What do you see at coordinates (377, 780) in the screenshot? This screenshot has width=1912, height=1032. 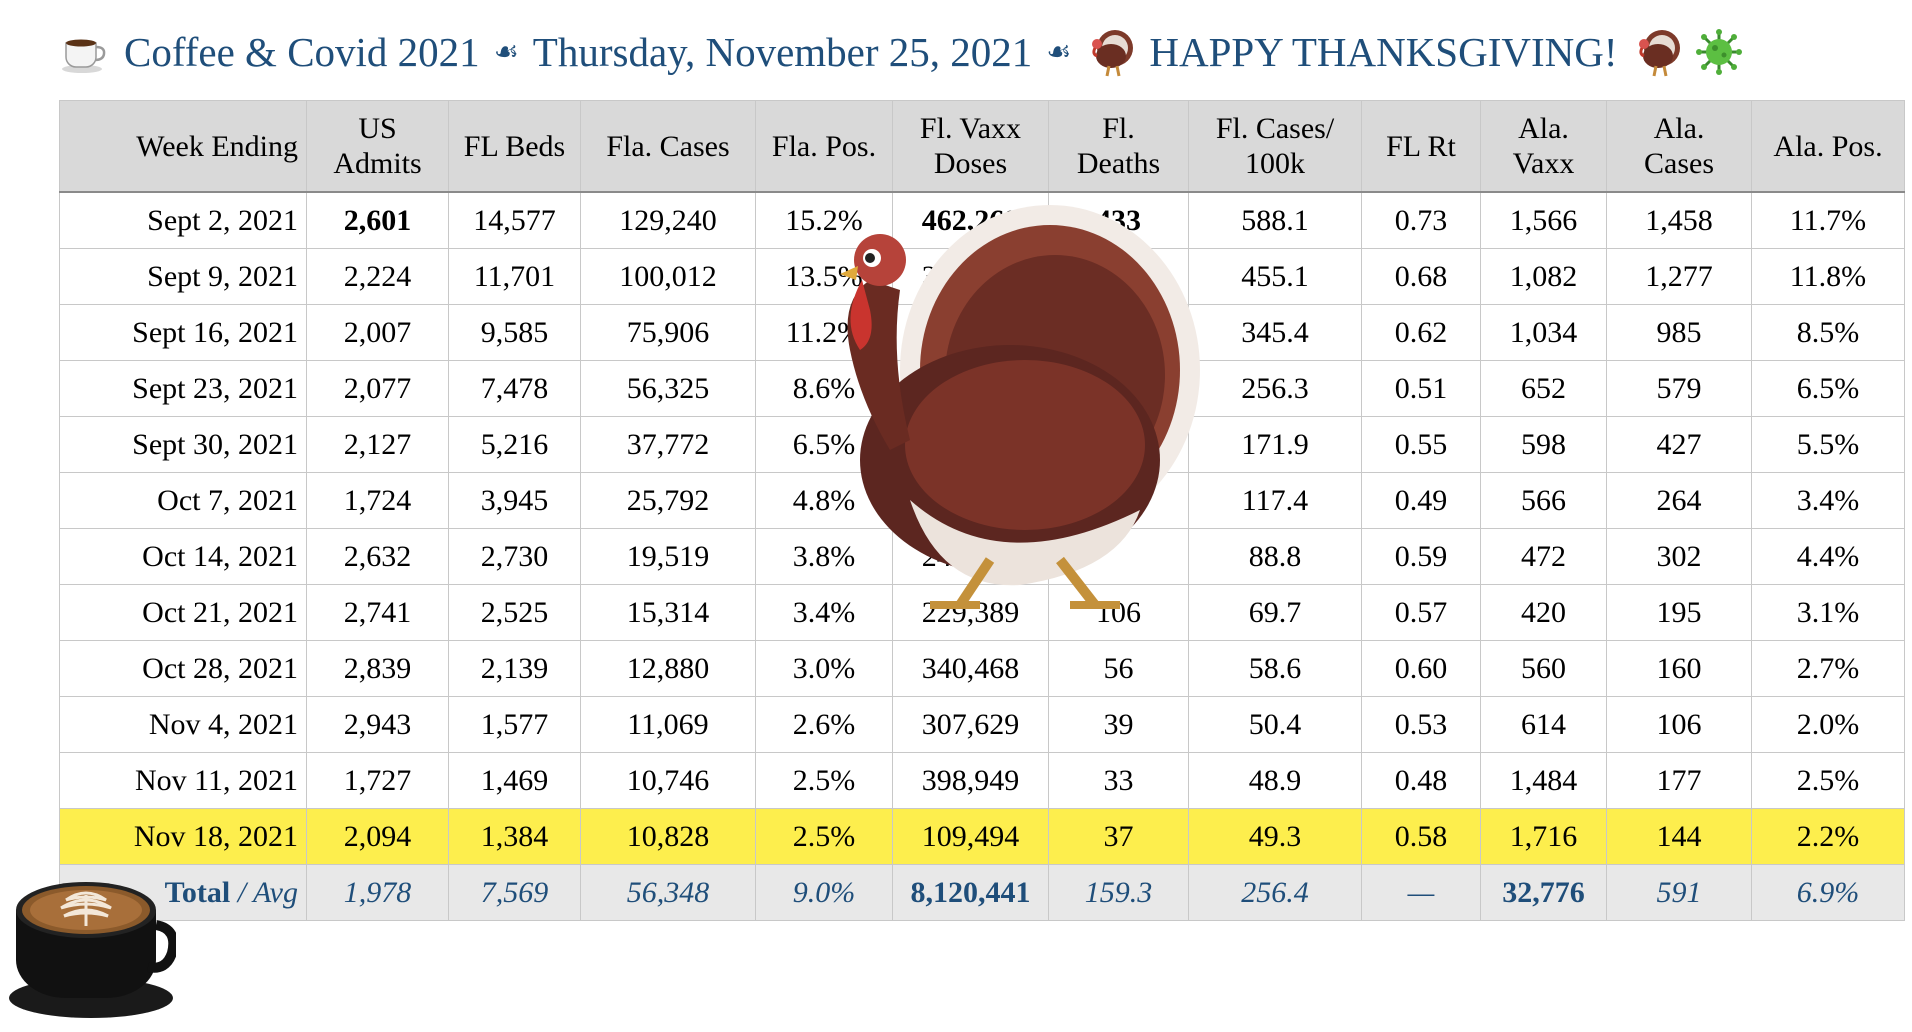 I see `cell-us-admits: 1,727` at bounding box center [377, 780].